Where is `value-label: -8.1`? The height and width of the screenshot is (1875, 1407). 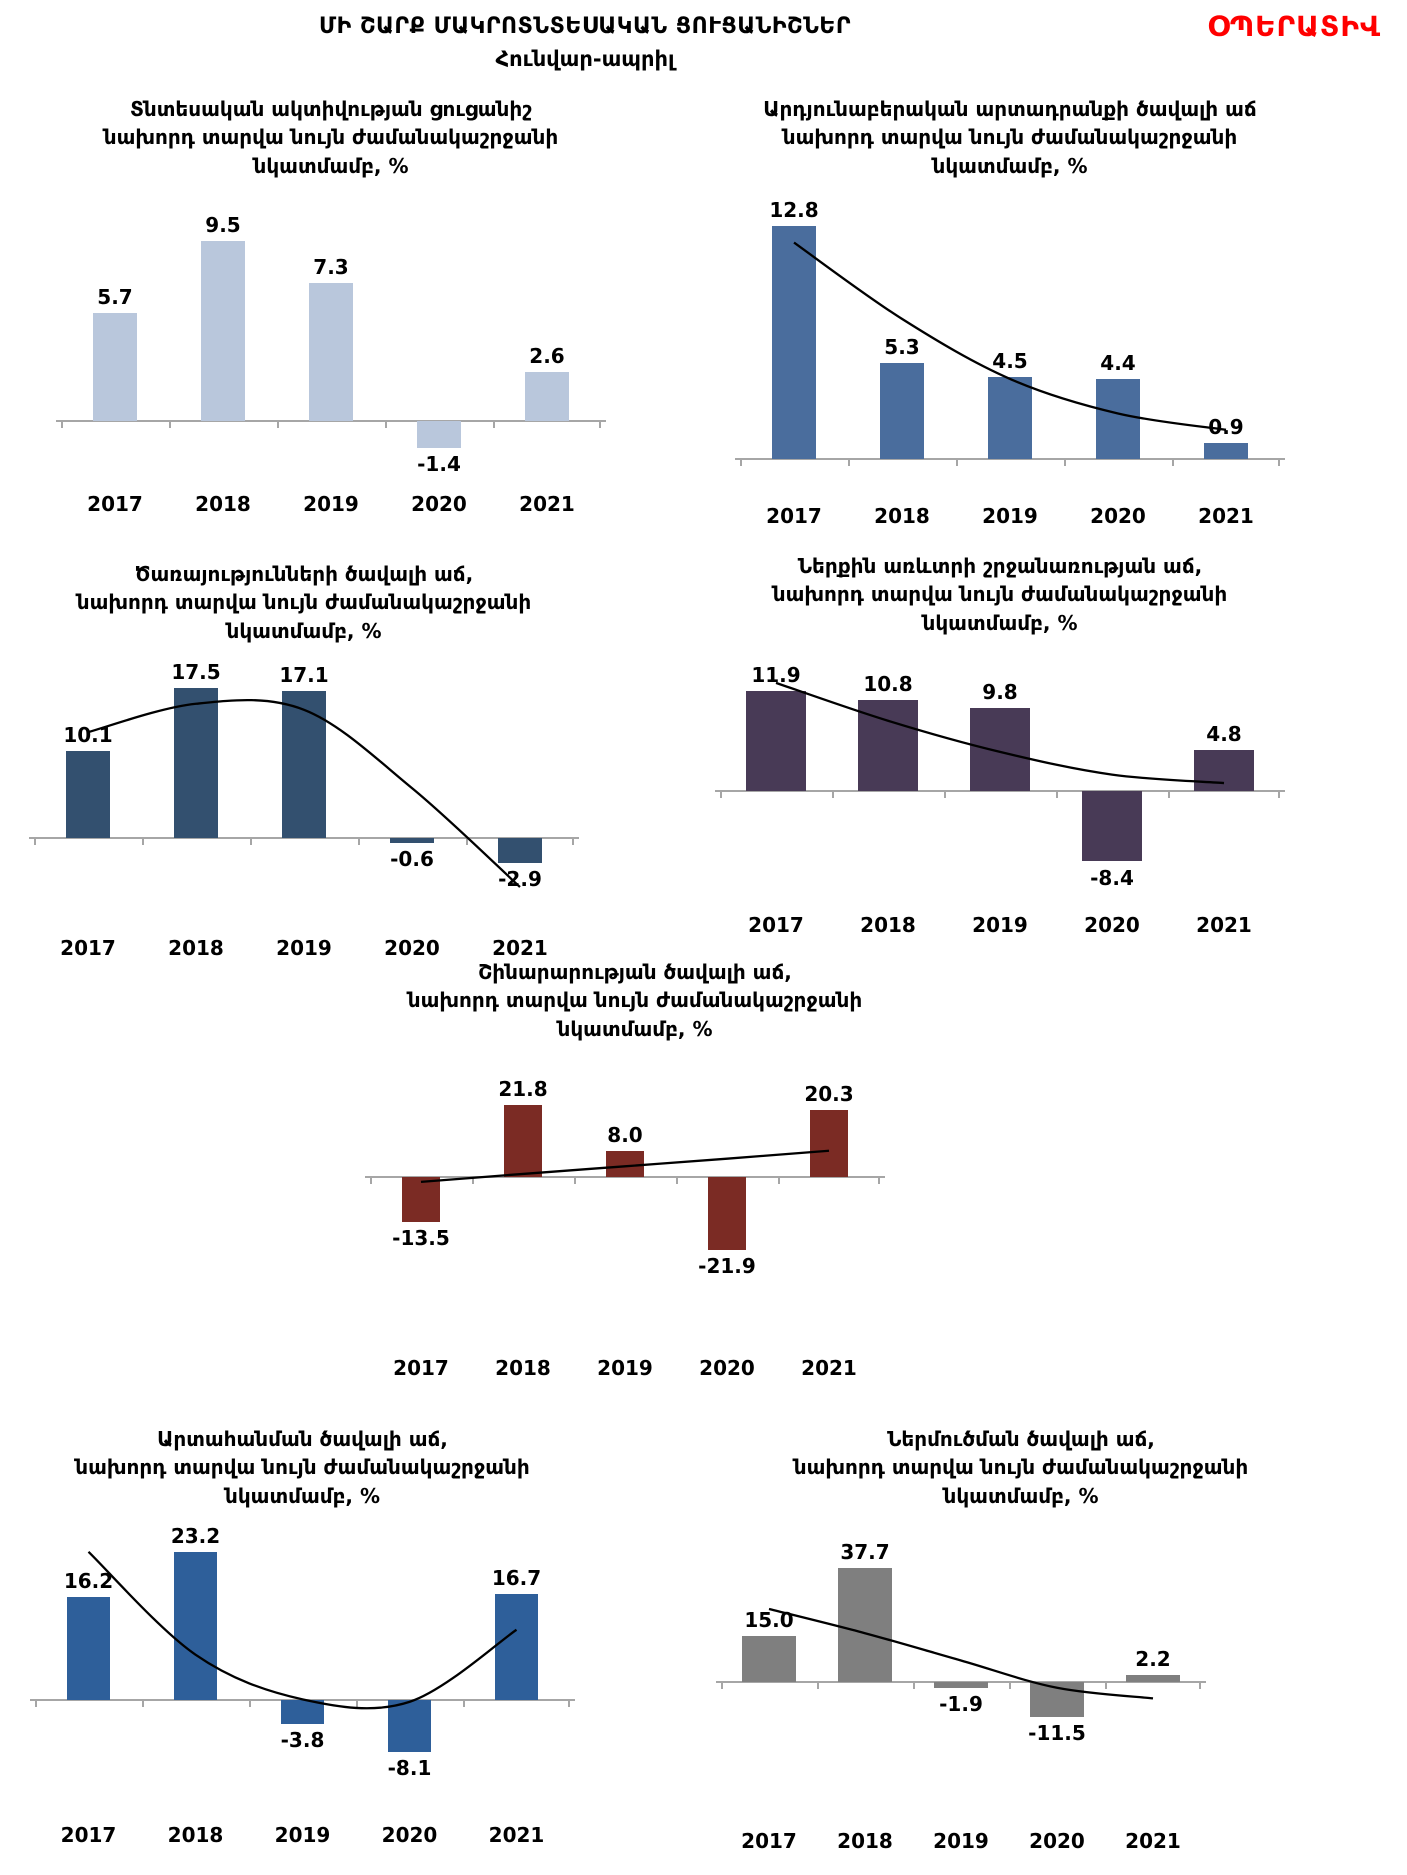 value-label: -8.1 is located at coordinates (409, 1767).